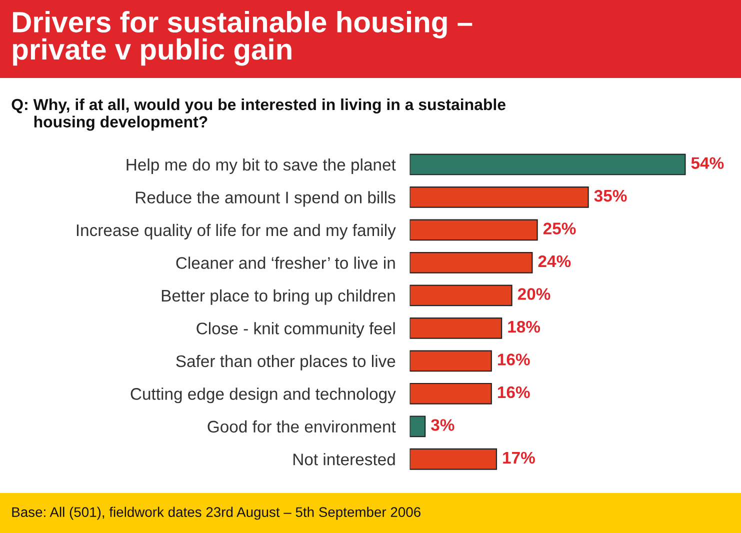  What do you see at coordinates (344, 459) in the screenshot?
I see `y-tick-label: Not interested` at bounding box center [344, 459].